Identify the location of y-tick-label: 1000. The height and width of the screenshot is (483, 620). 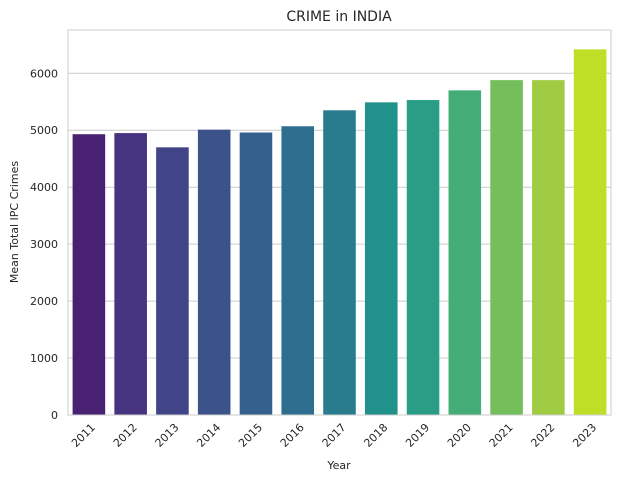
(44, 358).